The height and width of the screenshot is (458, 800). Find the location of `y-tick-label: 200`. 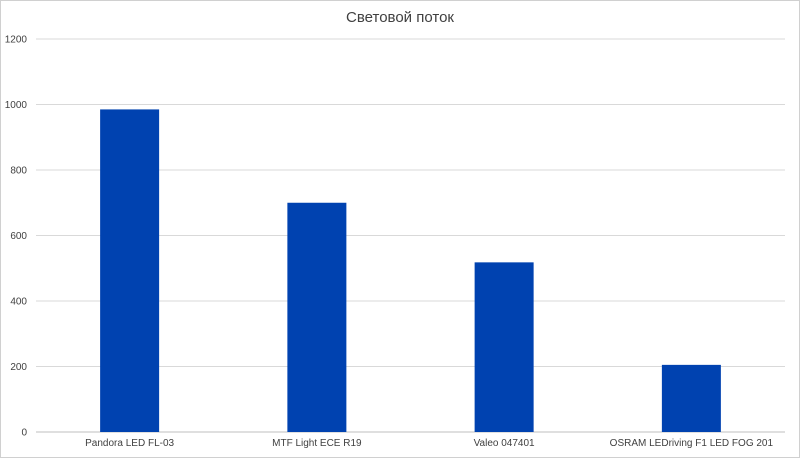

y-tick-label: 200 is located at coordinates (18, 367).